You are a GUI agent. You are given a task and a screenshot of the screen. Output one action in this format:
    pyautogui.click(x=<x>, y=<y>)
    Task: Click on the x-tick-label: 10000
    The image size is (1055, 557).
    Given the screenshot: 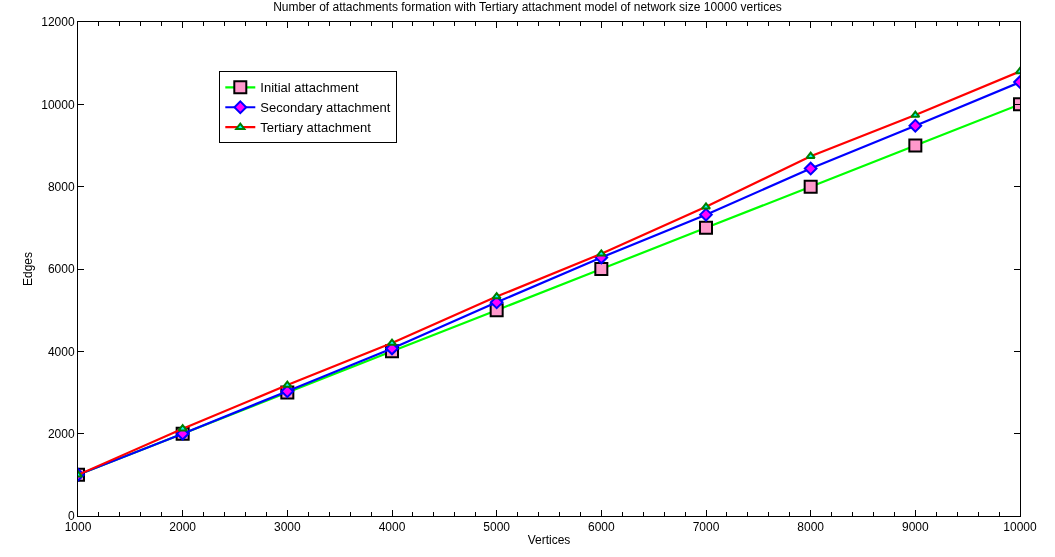 What is the action you would take?
    pyautogui.click(x=1020, y=527)
    